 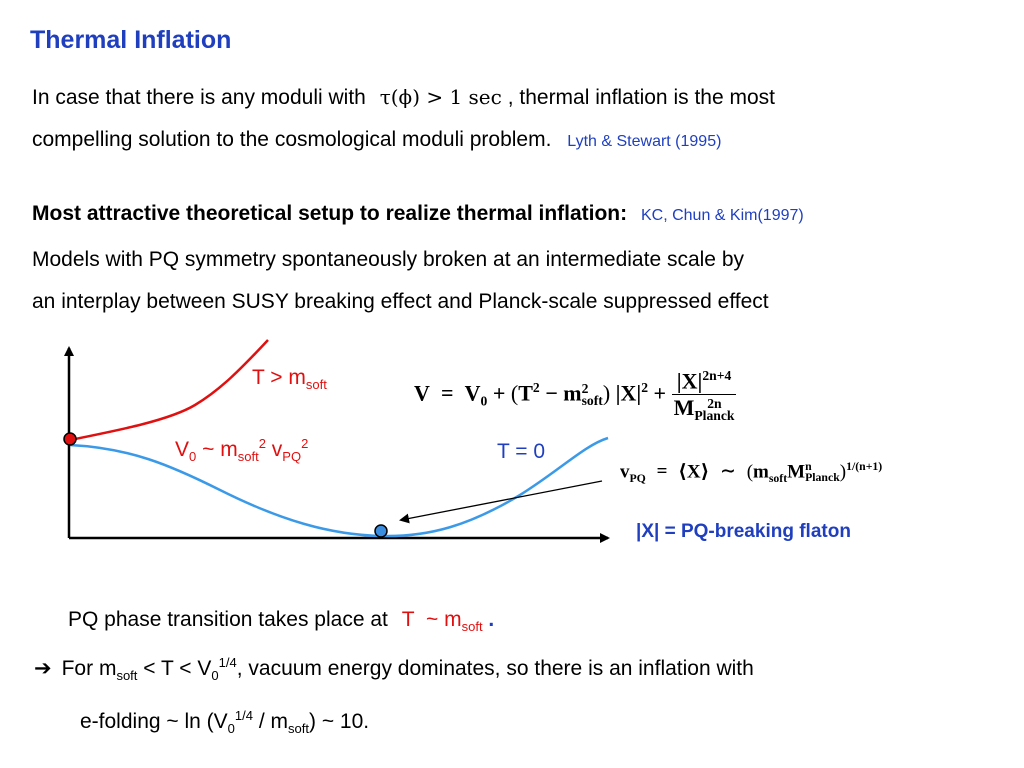 I want to click on efolding-sub: 0, so click(x=231, y=729).